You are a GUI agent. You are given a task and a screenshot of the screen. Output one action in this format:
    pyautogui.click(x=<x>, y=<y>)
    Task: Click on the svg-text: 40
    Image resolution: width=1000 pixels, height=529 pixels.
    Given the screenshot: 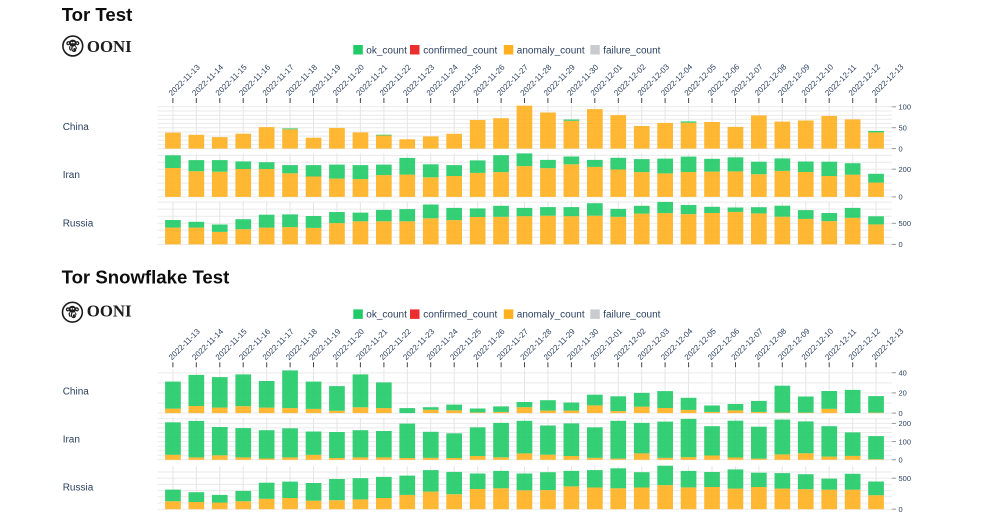 What is the action you would take?
    pyautogui.click(x=903, y=372)
    